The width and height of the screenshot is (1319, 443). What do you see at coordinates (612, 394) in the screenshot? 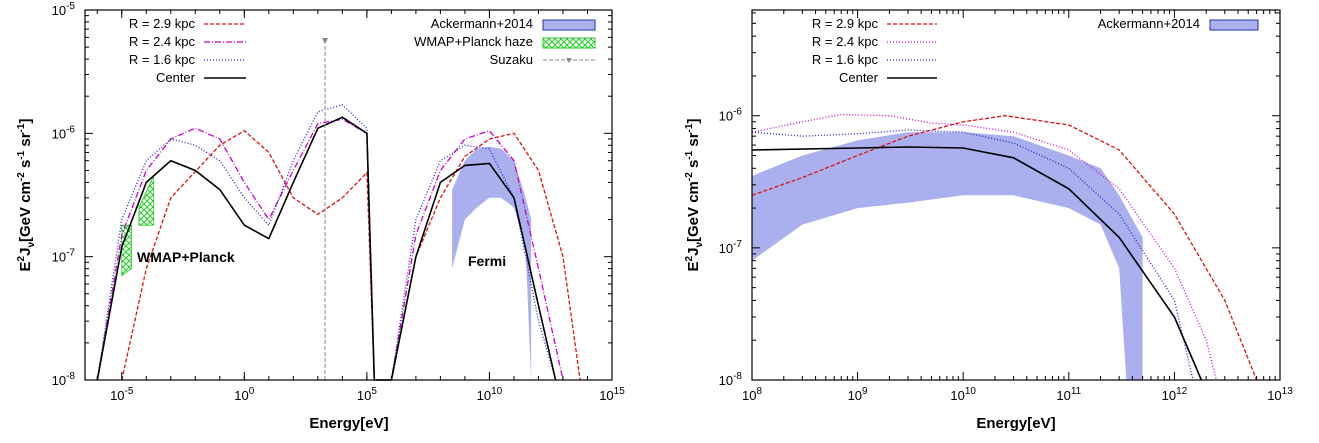
I see `x-tick-label: 10¹⁵` at bounding box center [612, 394].